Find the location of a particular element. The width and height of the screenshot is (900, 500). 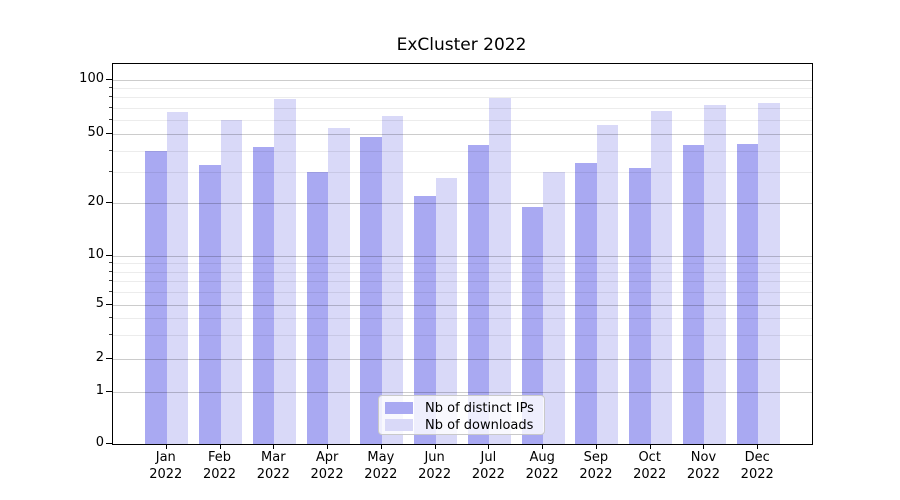

legend-item-distinct-ips: Nb of distinct IPs is located at coordinates (460, 408).